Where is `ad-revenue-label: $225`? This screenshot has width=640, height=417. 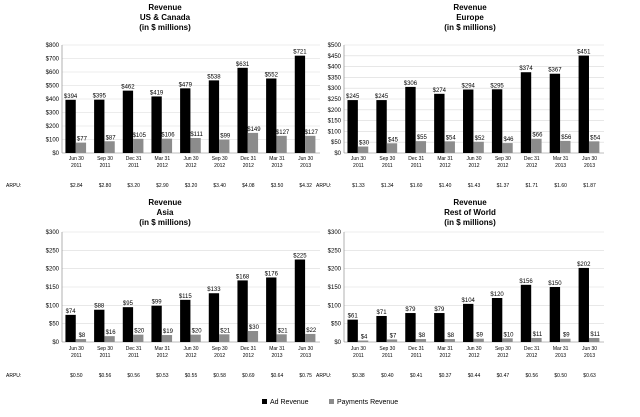
ad-revenue-label: $225 is located at coordinates (300, 257).